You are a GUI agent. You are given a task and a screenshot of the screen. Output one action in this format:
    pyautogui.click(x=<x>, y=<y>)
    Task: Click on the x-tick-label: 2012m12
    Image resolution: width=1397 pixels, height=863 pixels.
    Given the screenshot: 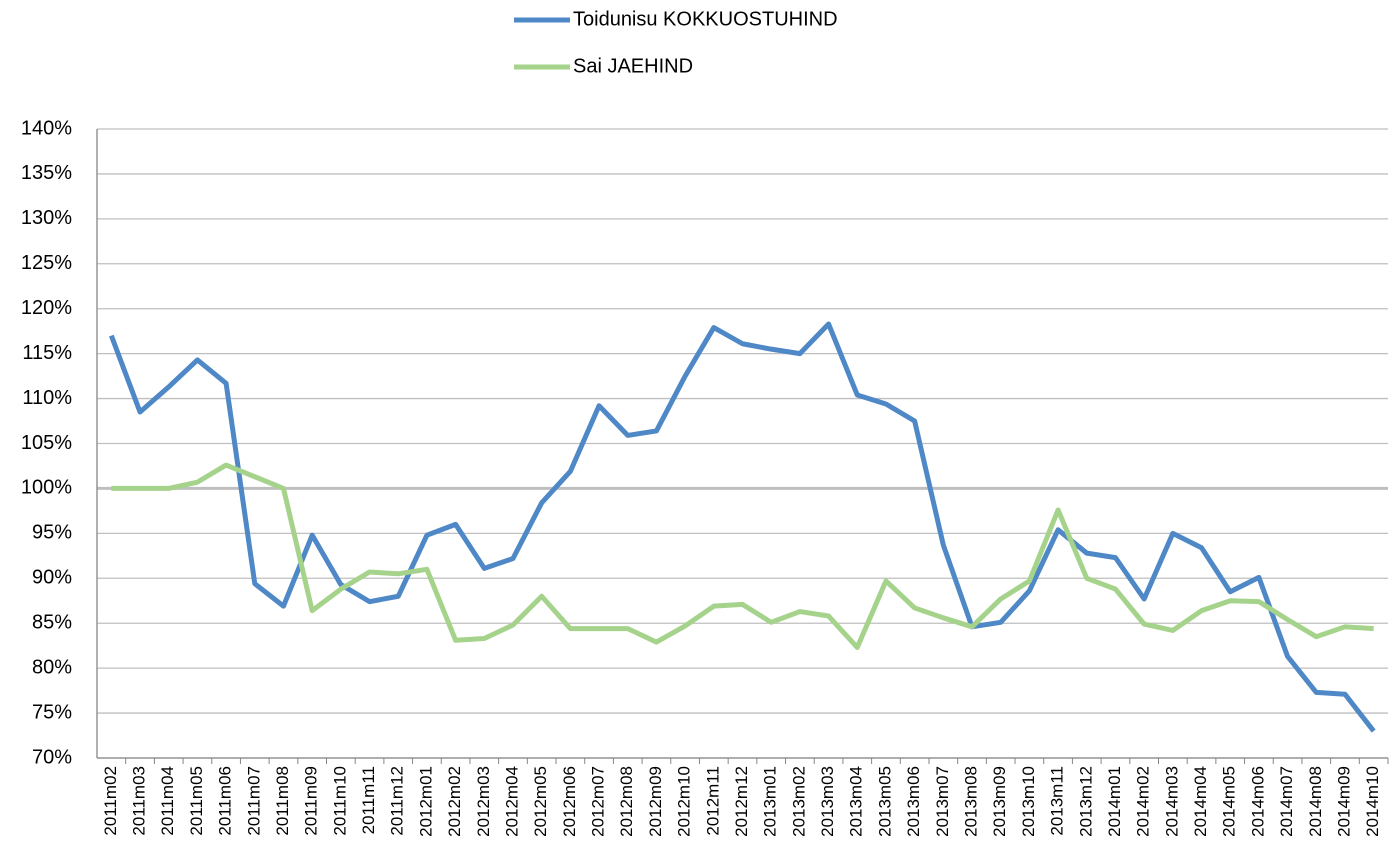 What is the action you would take?
    pyautogui.click(x=741, y=801)
    